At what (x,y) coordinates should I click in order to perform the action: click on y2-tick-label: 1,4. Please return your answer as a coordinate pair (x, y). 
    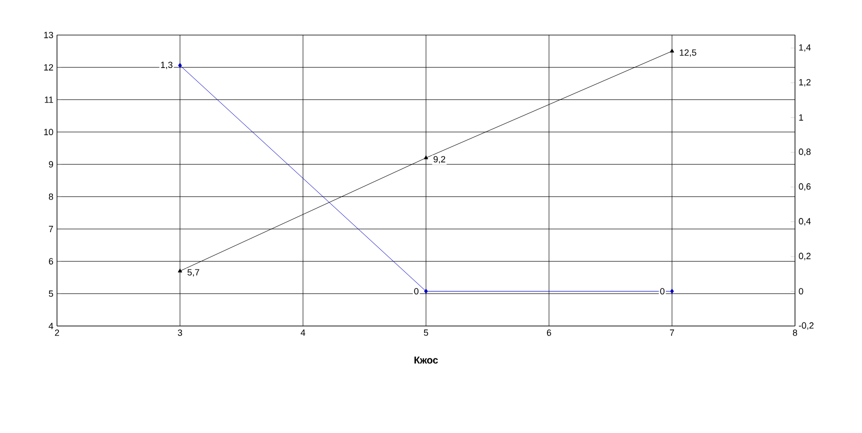
    Looking at the image, I should click on (805, 48).